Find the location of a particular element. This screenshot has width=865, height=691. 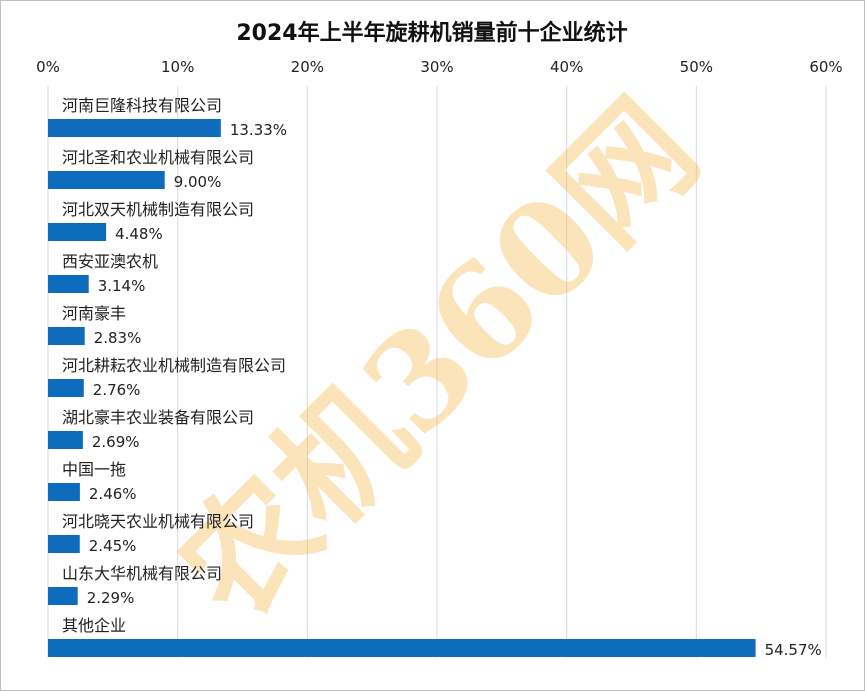

category-label: 河北双天机械制造有限公司 is located at coordinates (158, 209).